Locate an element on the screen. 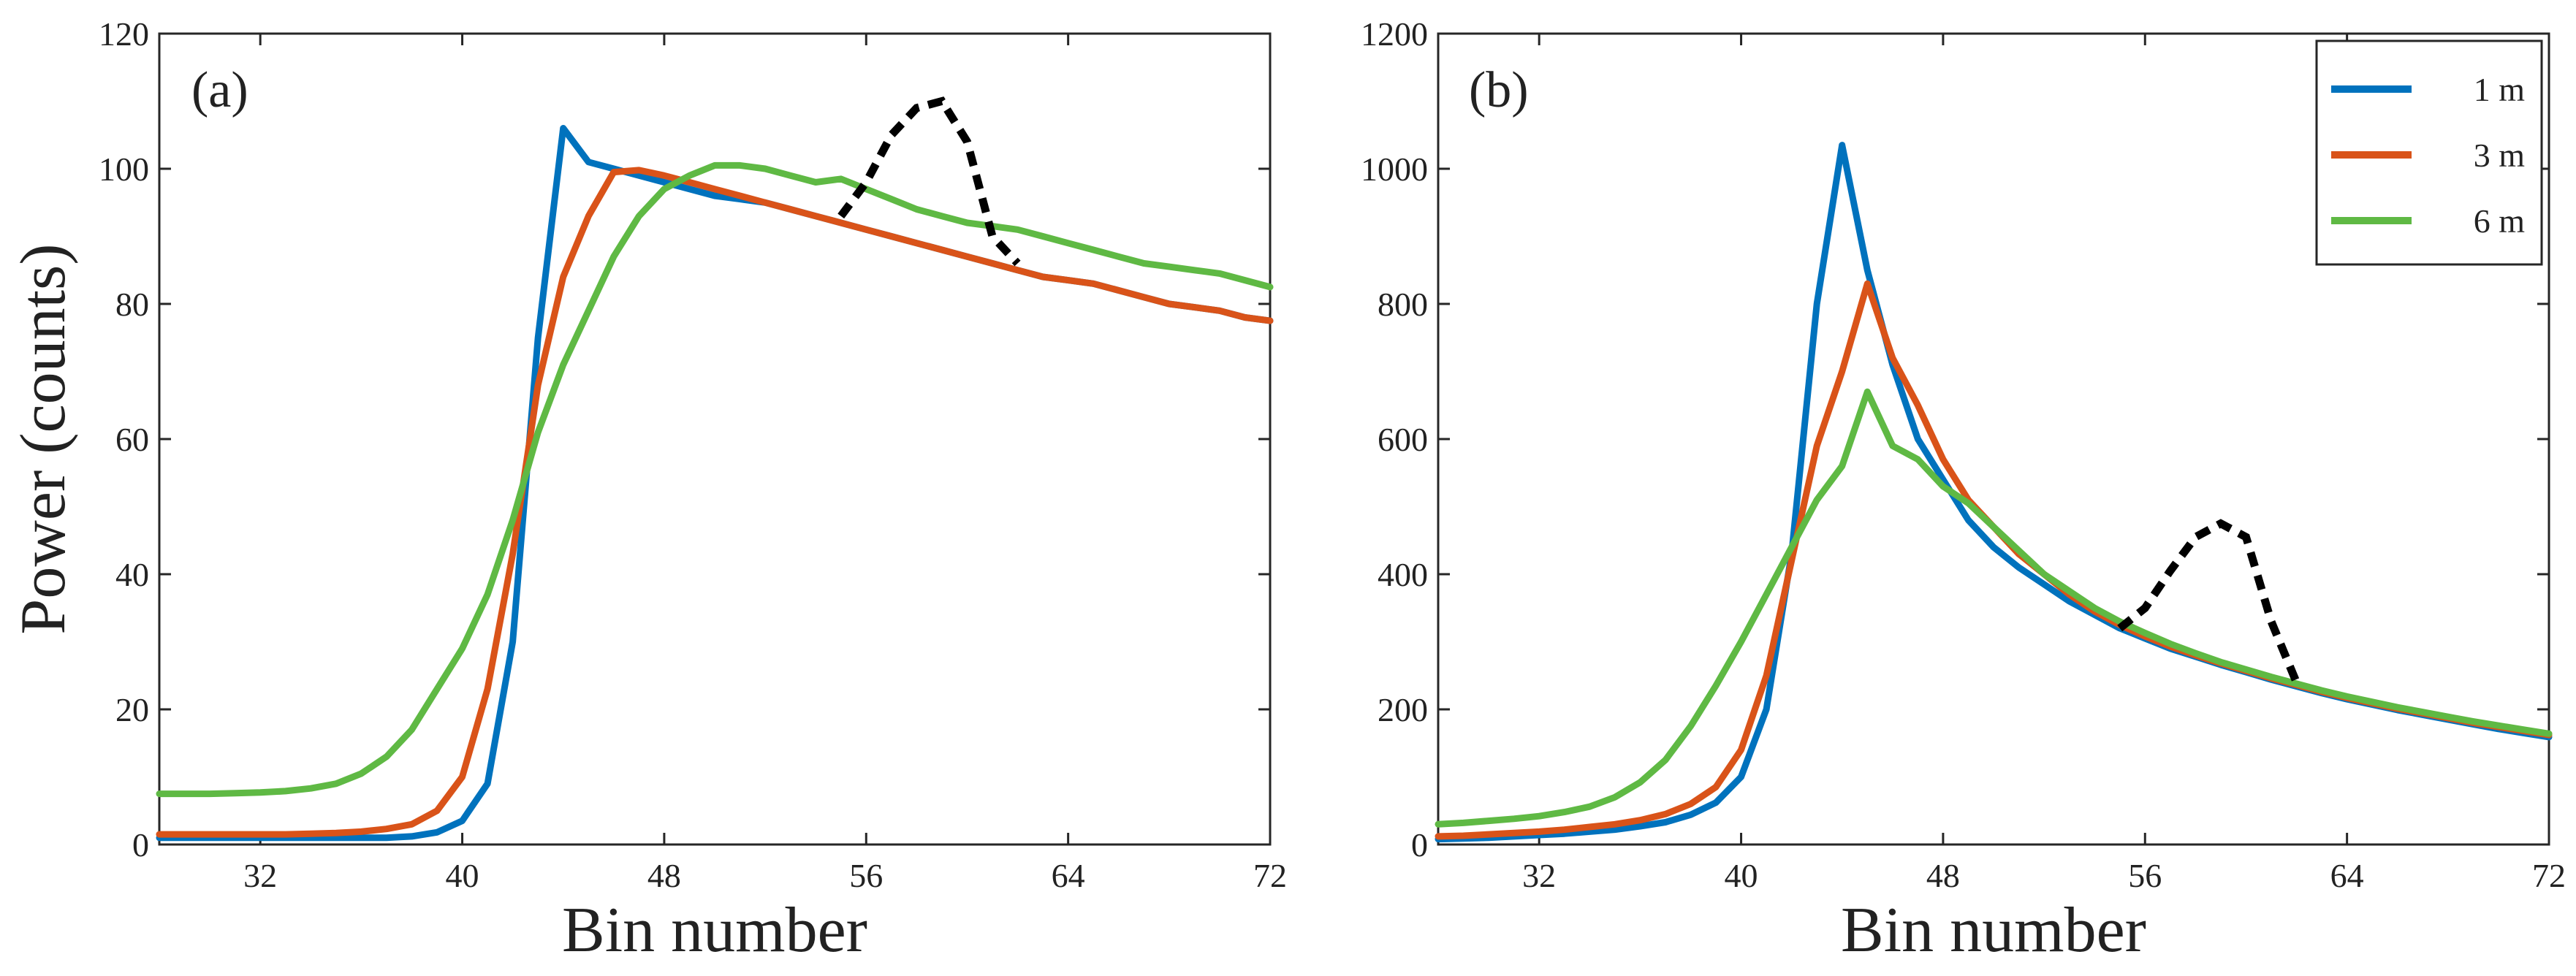  y-tick-label: 600 is located at coordinates (1403, 440).